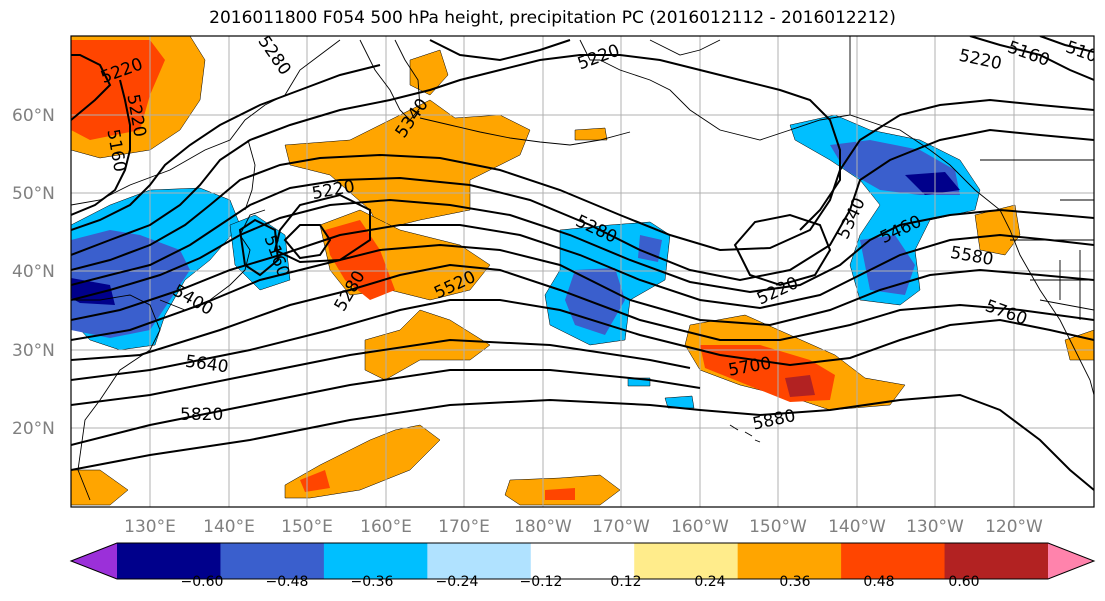  What do you see at coordinates (932, 183) in the screenshot?
I see `shade-gulf-navy` at bounding box center [932, 183].